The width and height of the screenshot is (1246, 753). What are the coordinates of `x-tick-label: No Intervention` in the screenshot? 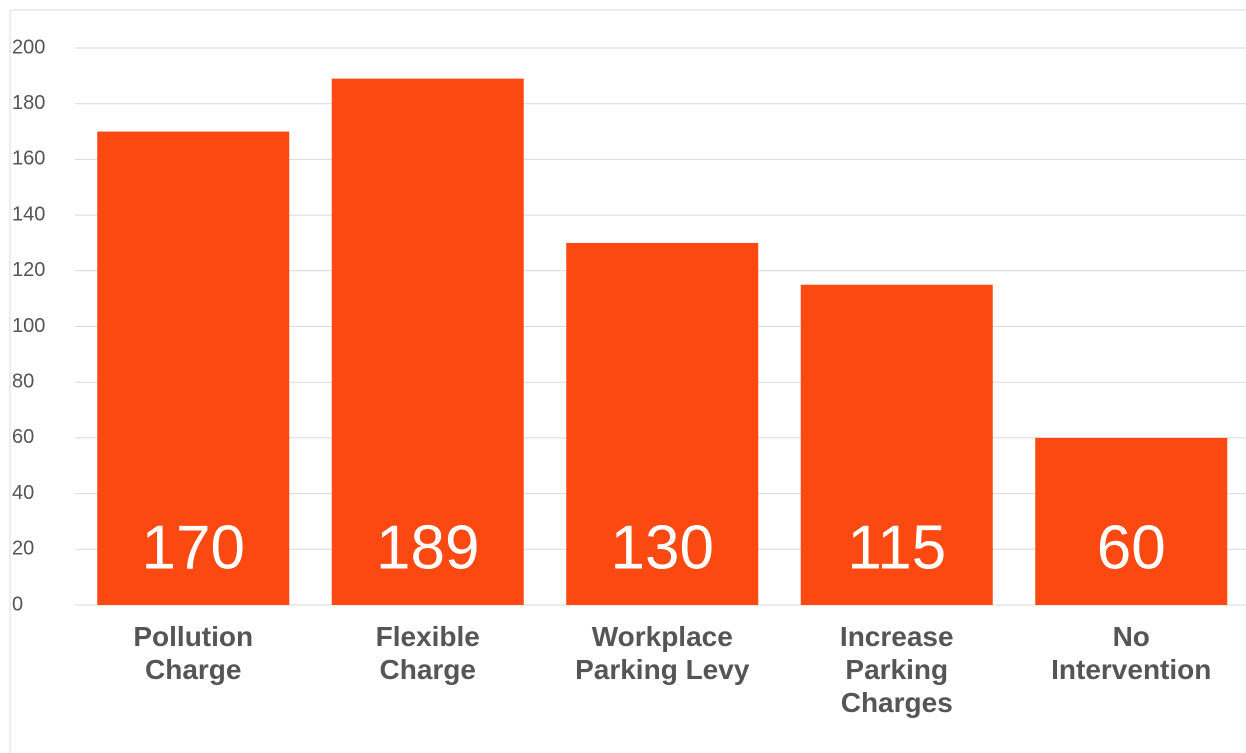 It's located at (1131, 653).